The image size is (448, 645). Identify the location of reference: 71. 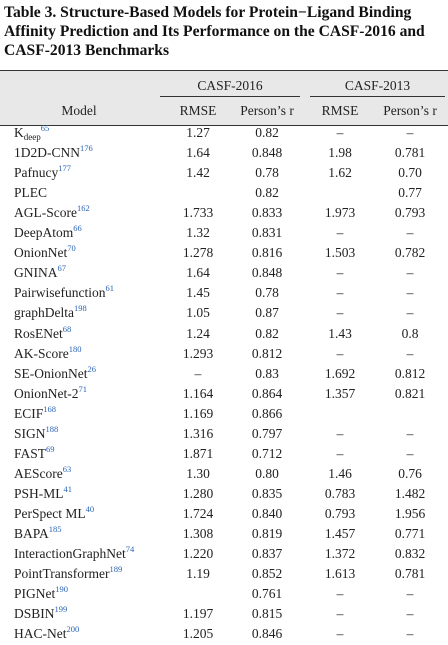
(83, 388).